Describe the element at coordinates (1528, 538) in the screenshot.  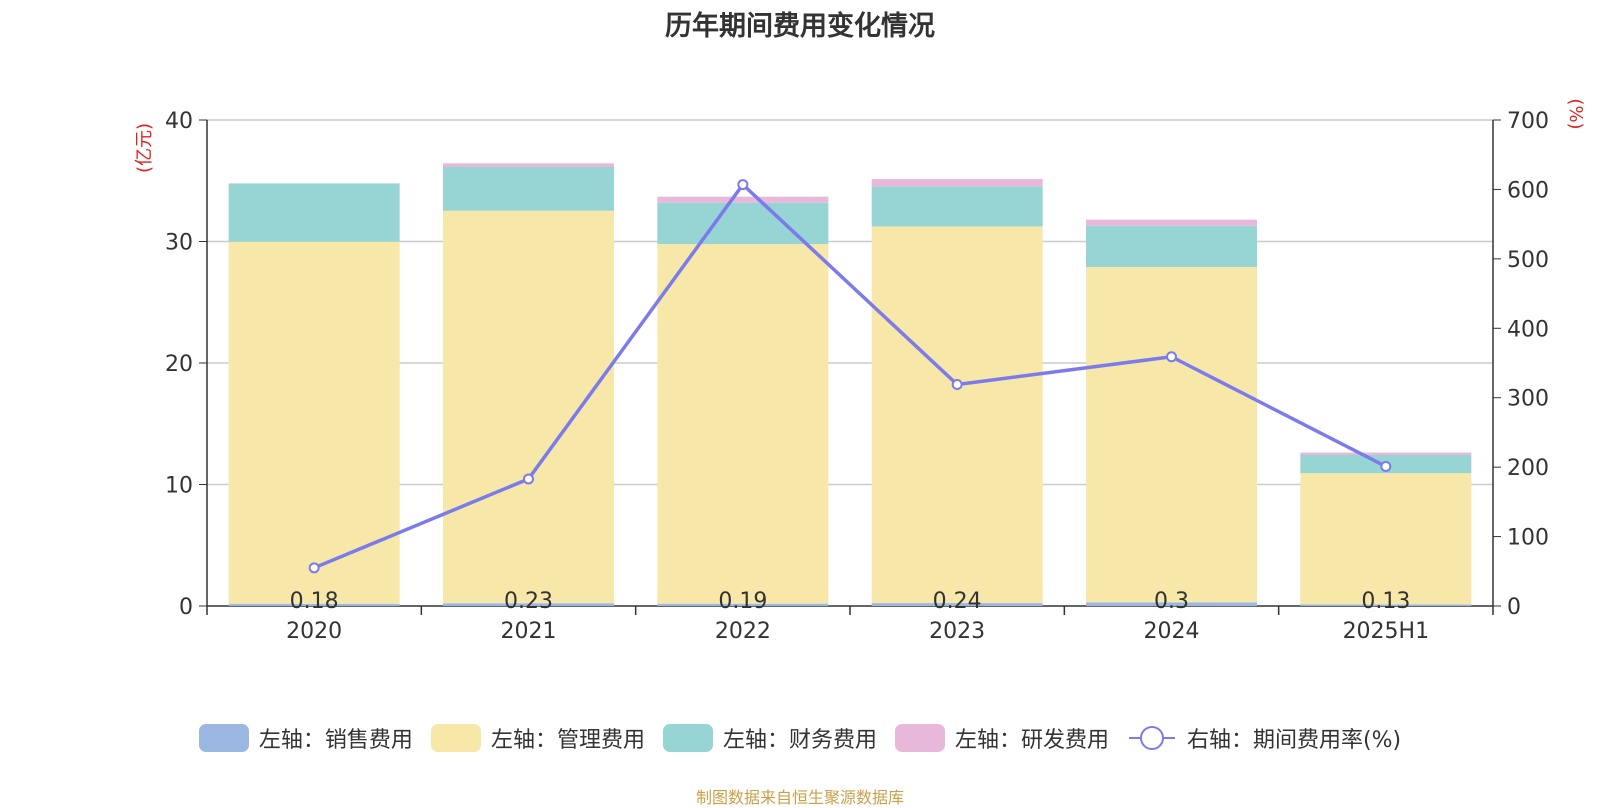
I see `right-axis-tick-label: 100` at that location.